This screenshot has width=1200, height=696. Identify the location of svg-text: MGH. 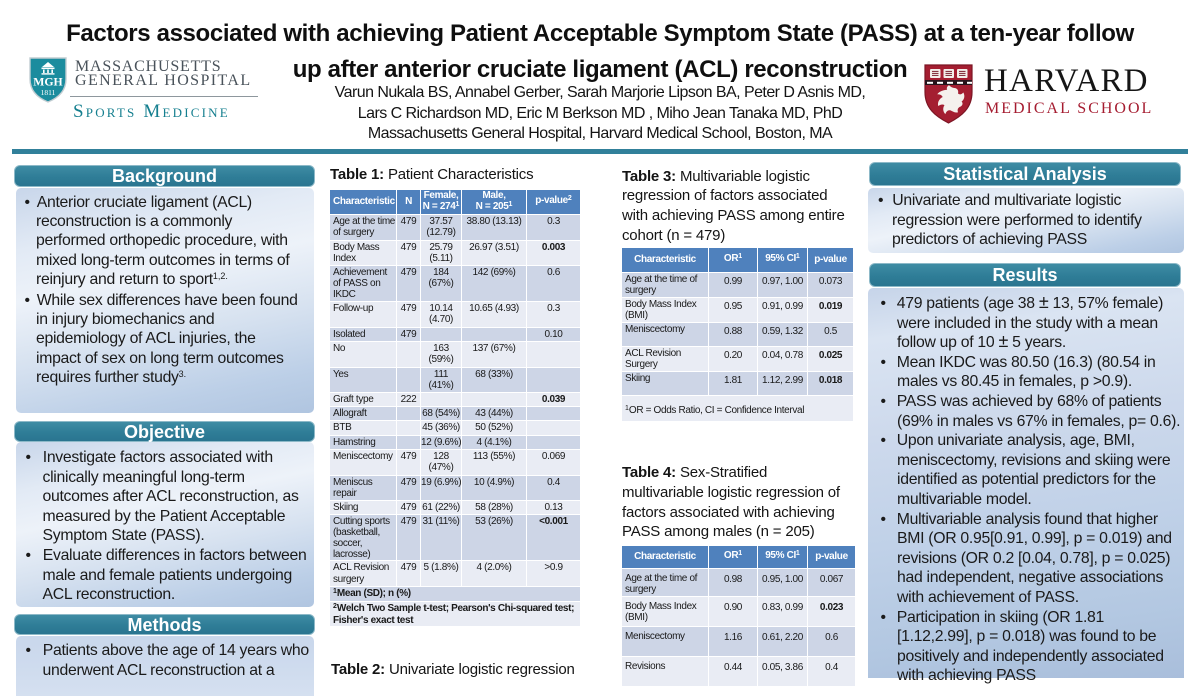
(48, 82).